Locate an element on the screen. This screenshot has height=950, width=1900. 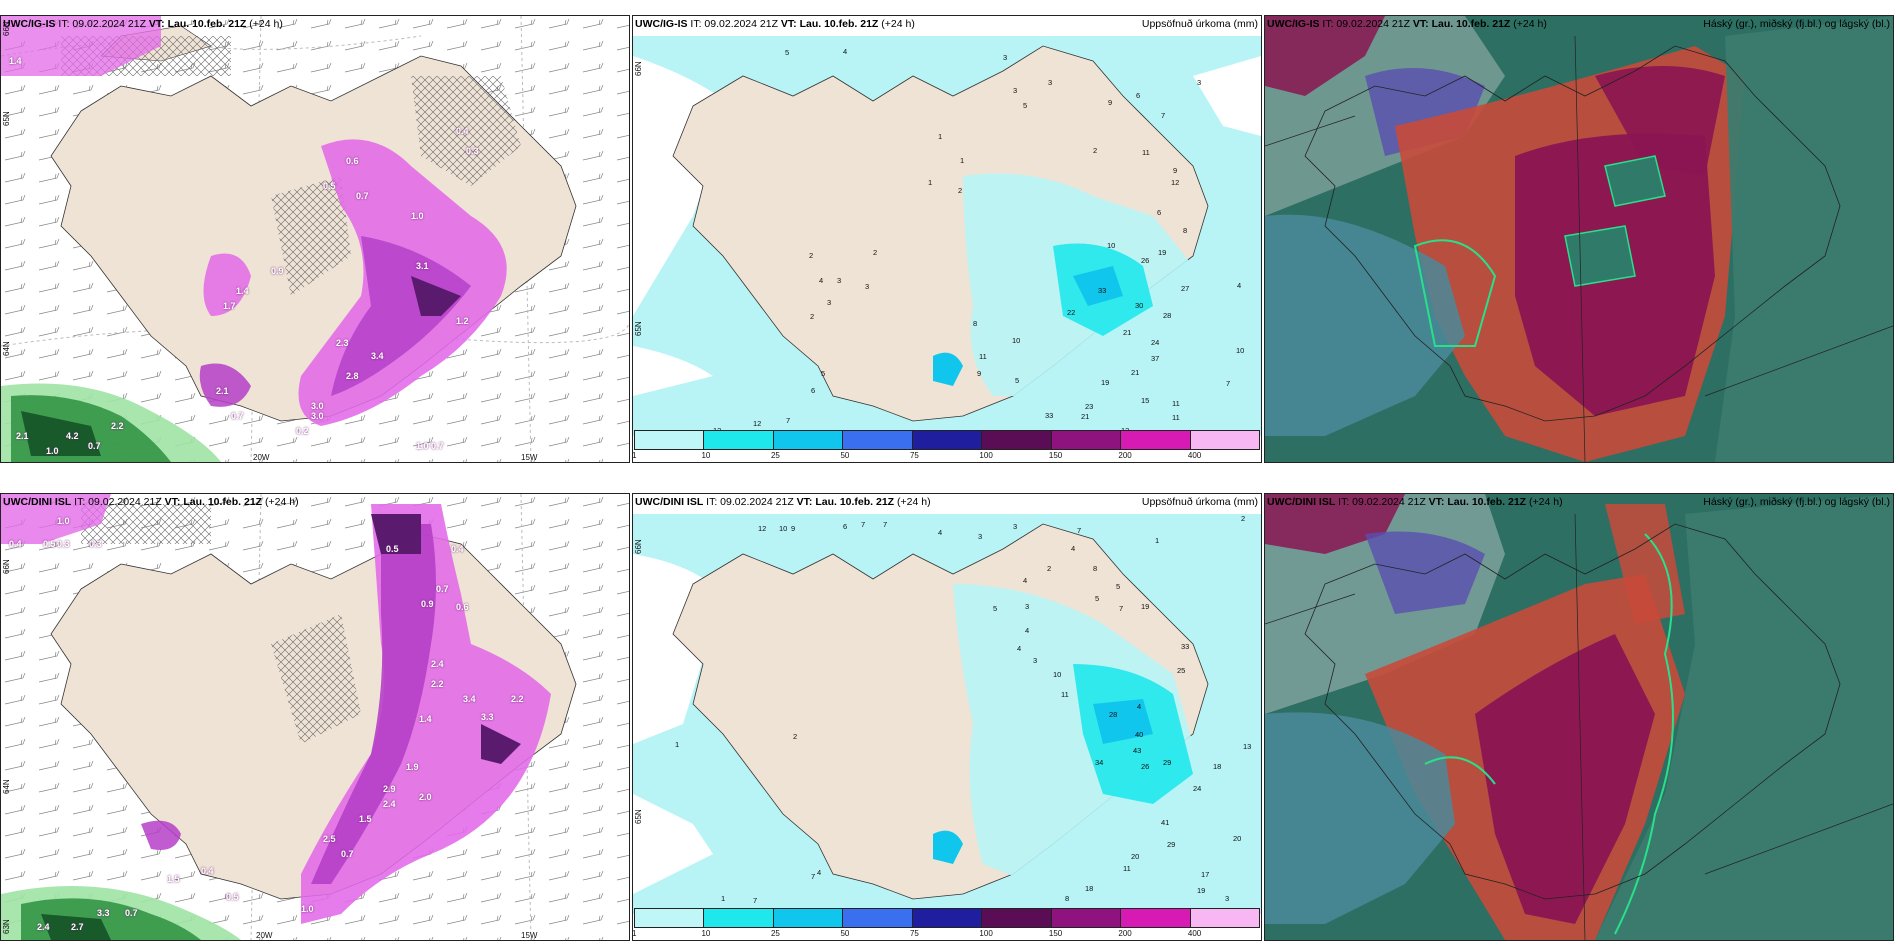
value-label: 25 is located at coordinates (1181, 670).